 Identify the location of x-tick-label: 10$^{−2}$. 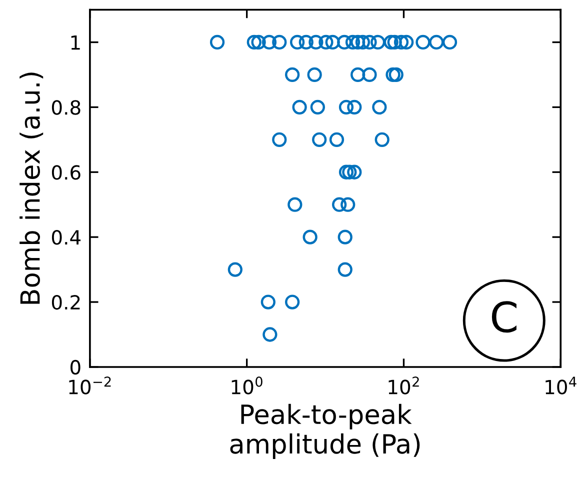
(90, 385).